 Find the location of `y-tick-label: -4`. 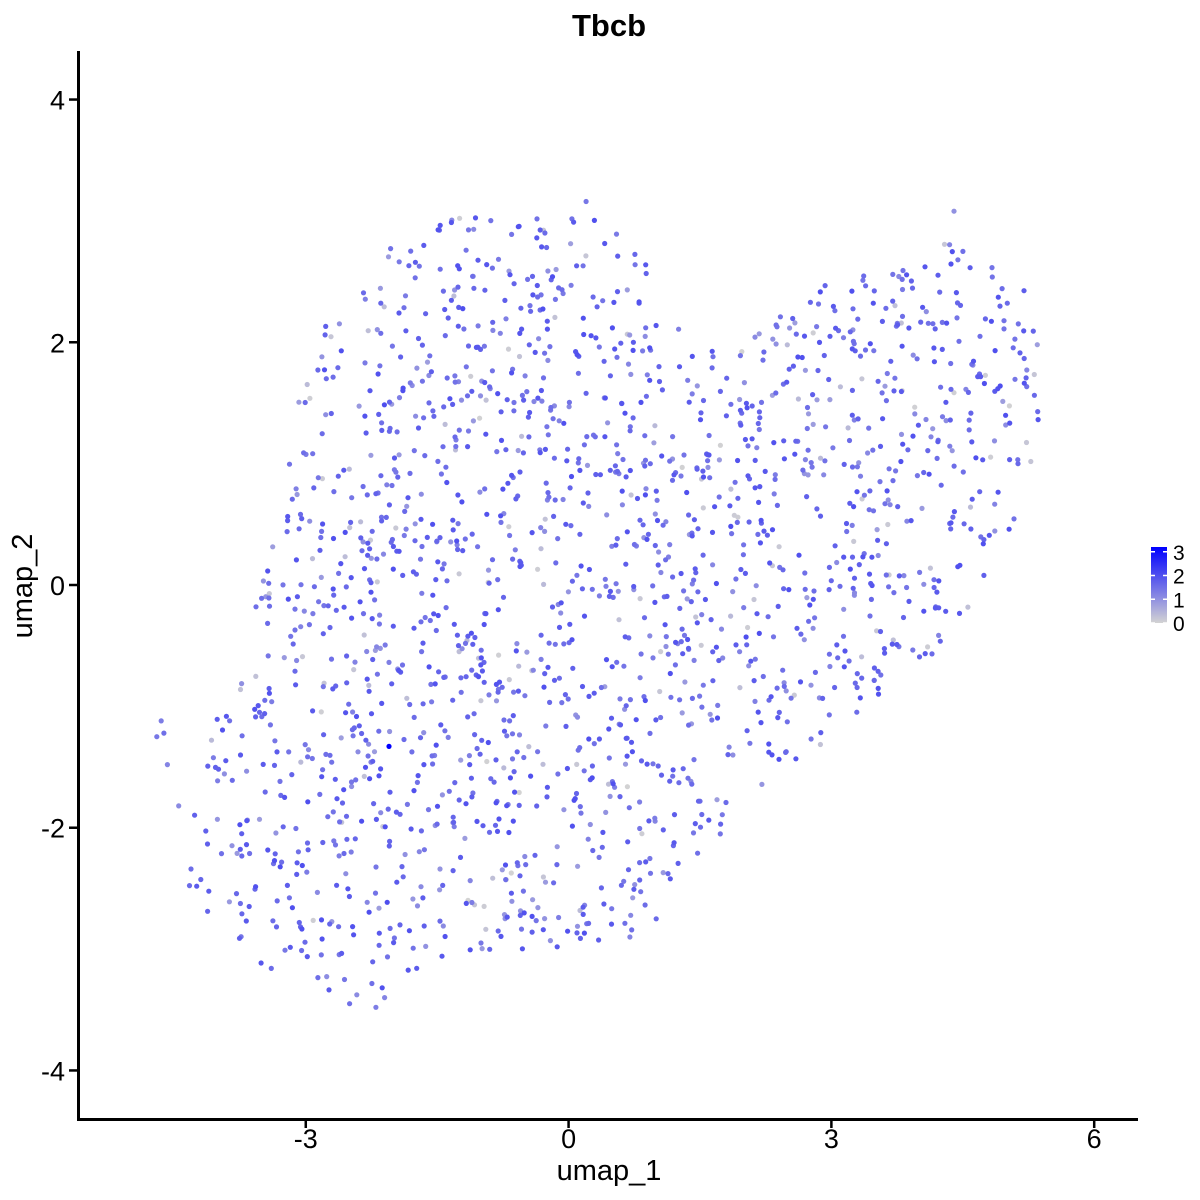

y-tick-label: -4 is located at coordinates (53, 1071).